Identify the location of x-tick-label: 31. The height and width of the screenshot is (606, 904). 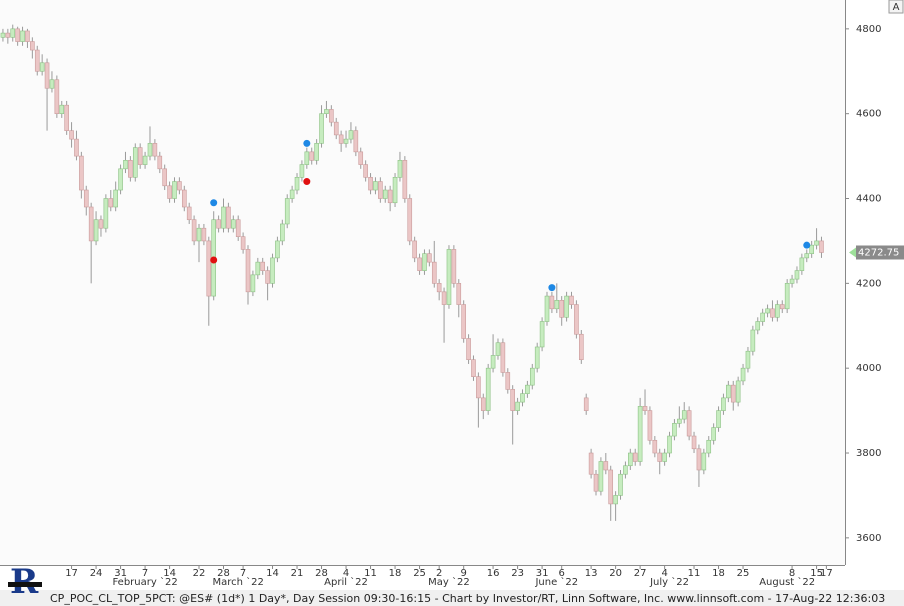
(542, 573).